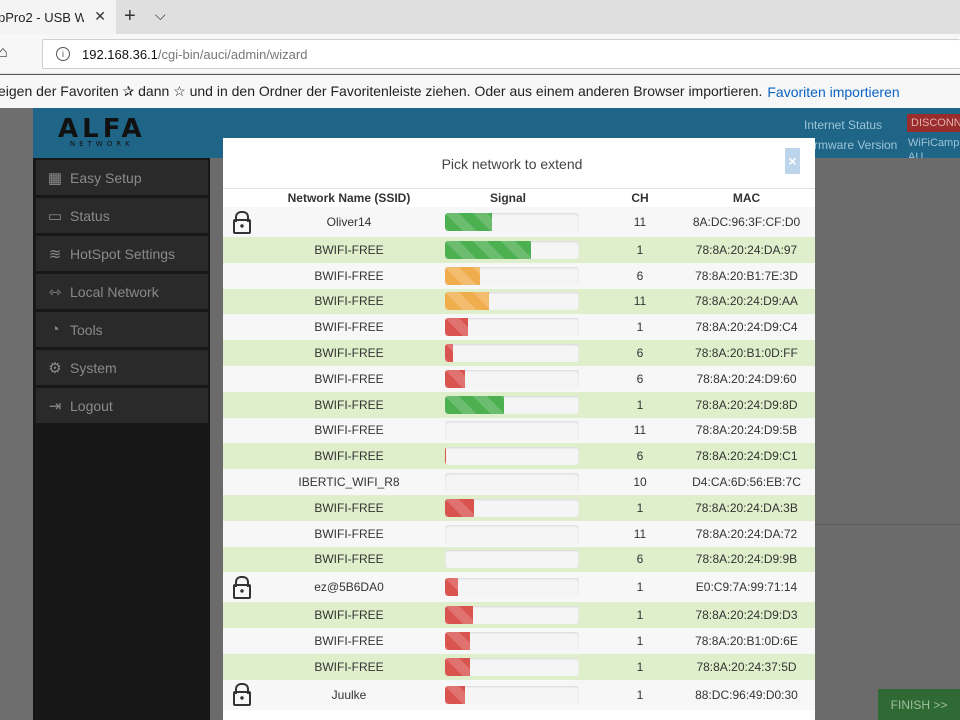 The width and height of the screenshot is (960, 720). Describe the element at coordinates (746, 353) in the screenshot. I see `mac-cell: 78:8A:20:B1:0D:FF` at that location.